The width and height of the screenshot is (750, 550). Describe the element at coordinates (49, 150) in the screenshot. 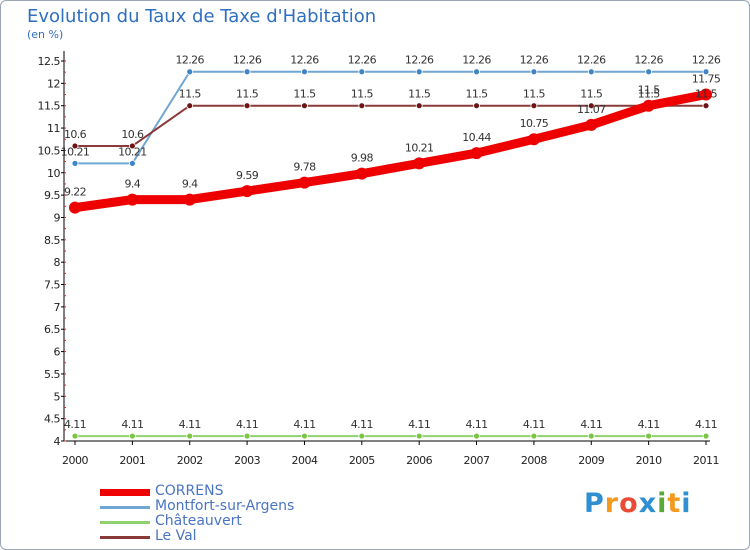

I see `y-tick-label: 10.5` at that location.